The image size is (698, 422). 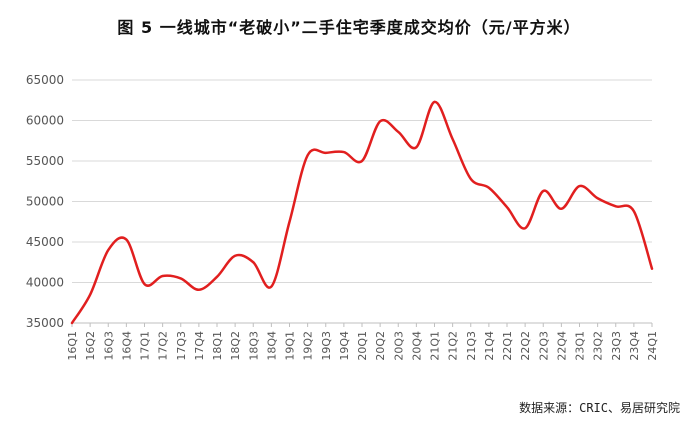 I want to click on x-tick-label: 16Q1, so click(x=72, y=346).